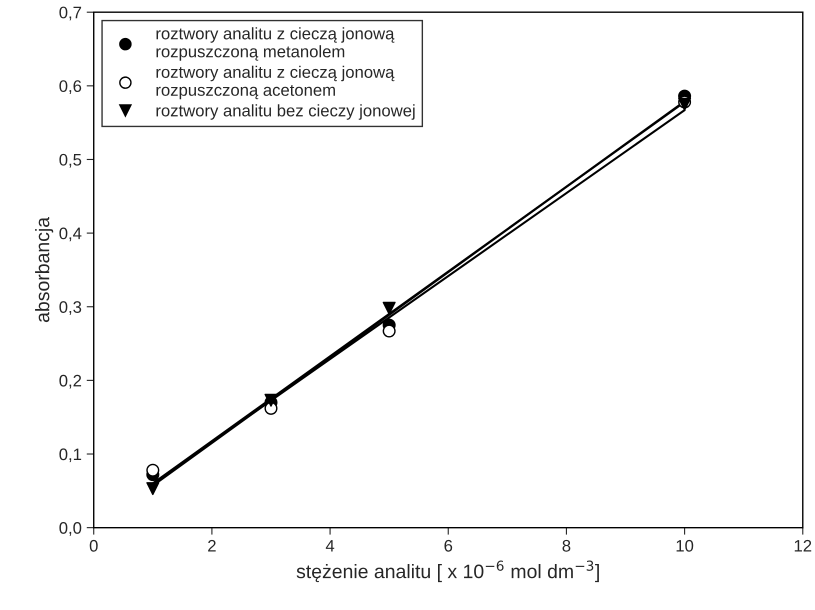 The width and height of the screenshot is (815, 610). What do you see at coordinates (70, 87) in the screenshot?
I see `y-tick-label: 0,6` at bounding box center [70, 87].